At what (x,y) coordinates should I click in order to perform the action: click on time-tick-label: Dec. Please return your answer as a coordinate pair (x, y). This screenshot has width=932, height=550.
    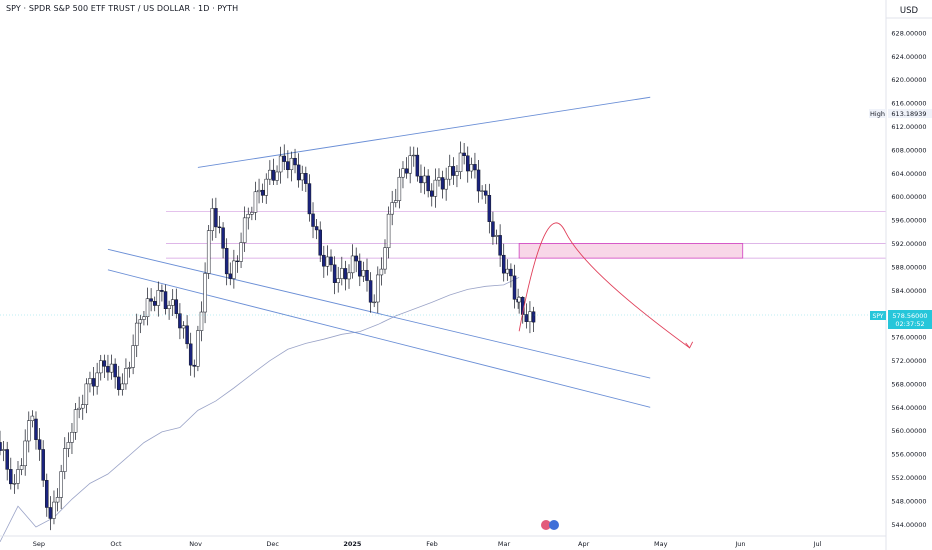
    Looking at the image, I should click on (272, 544).